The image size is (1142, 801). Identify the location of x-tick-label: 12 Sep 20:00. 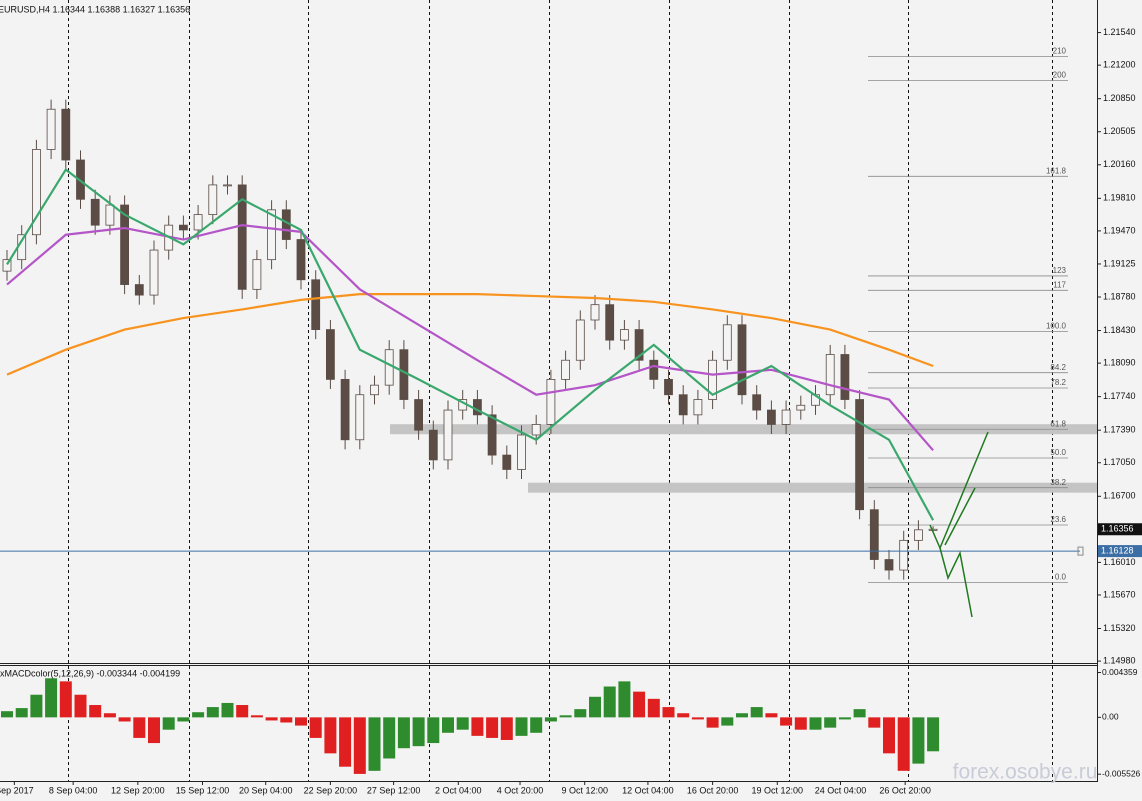
(138, 790).